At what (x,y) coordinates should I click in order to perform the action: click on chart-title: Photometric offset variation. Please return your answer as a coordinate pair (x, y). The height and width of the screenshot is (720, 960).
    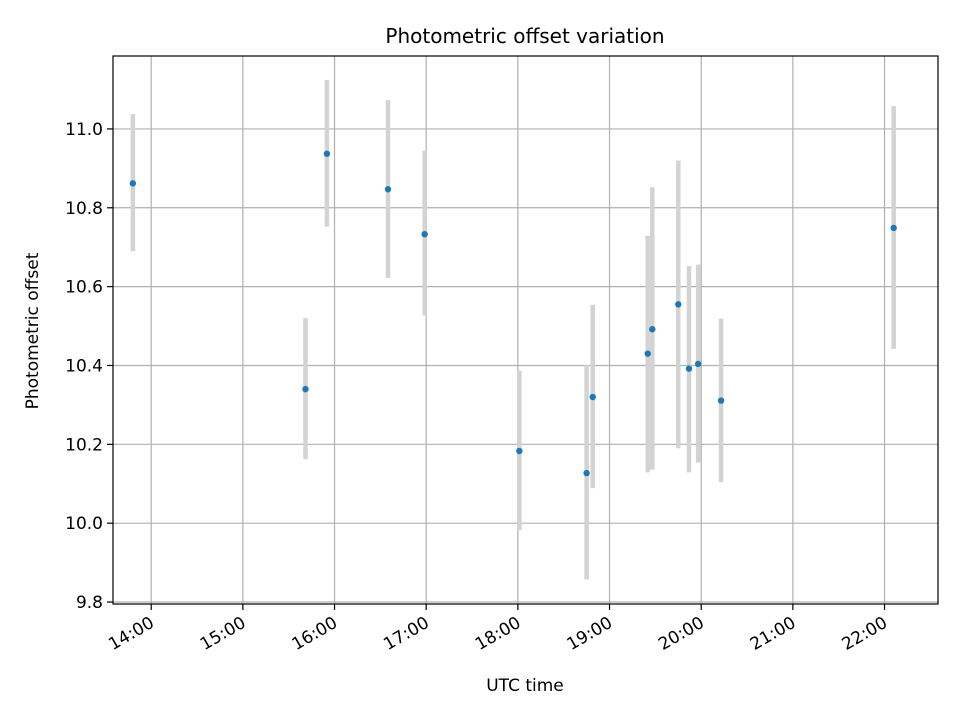
    Looking at the image, I should click on (524, 36).